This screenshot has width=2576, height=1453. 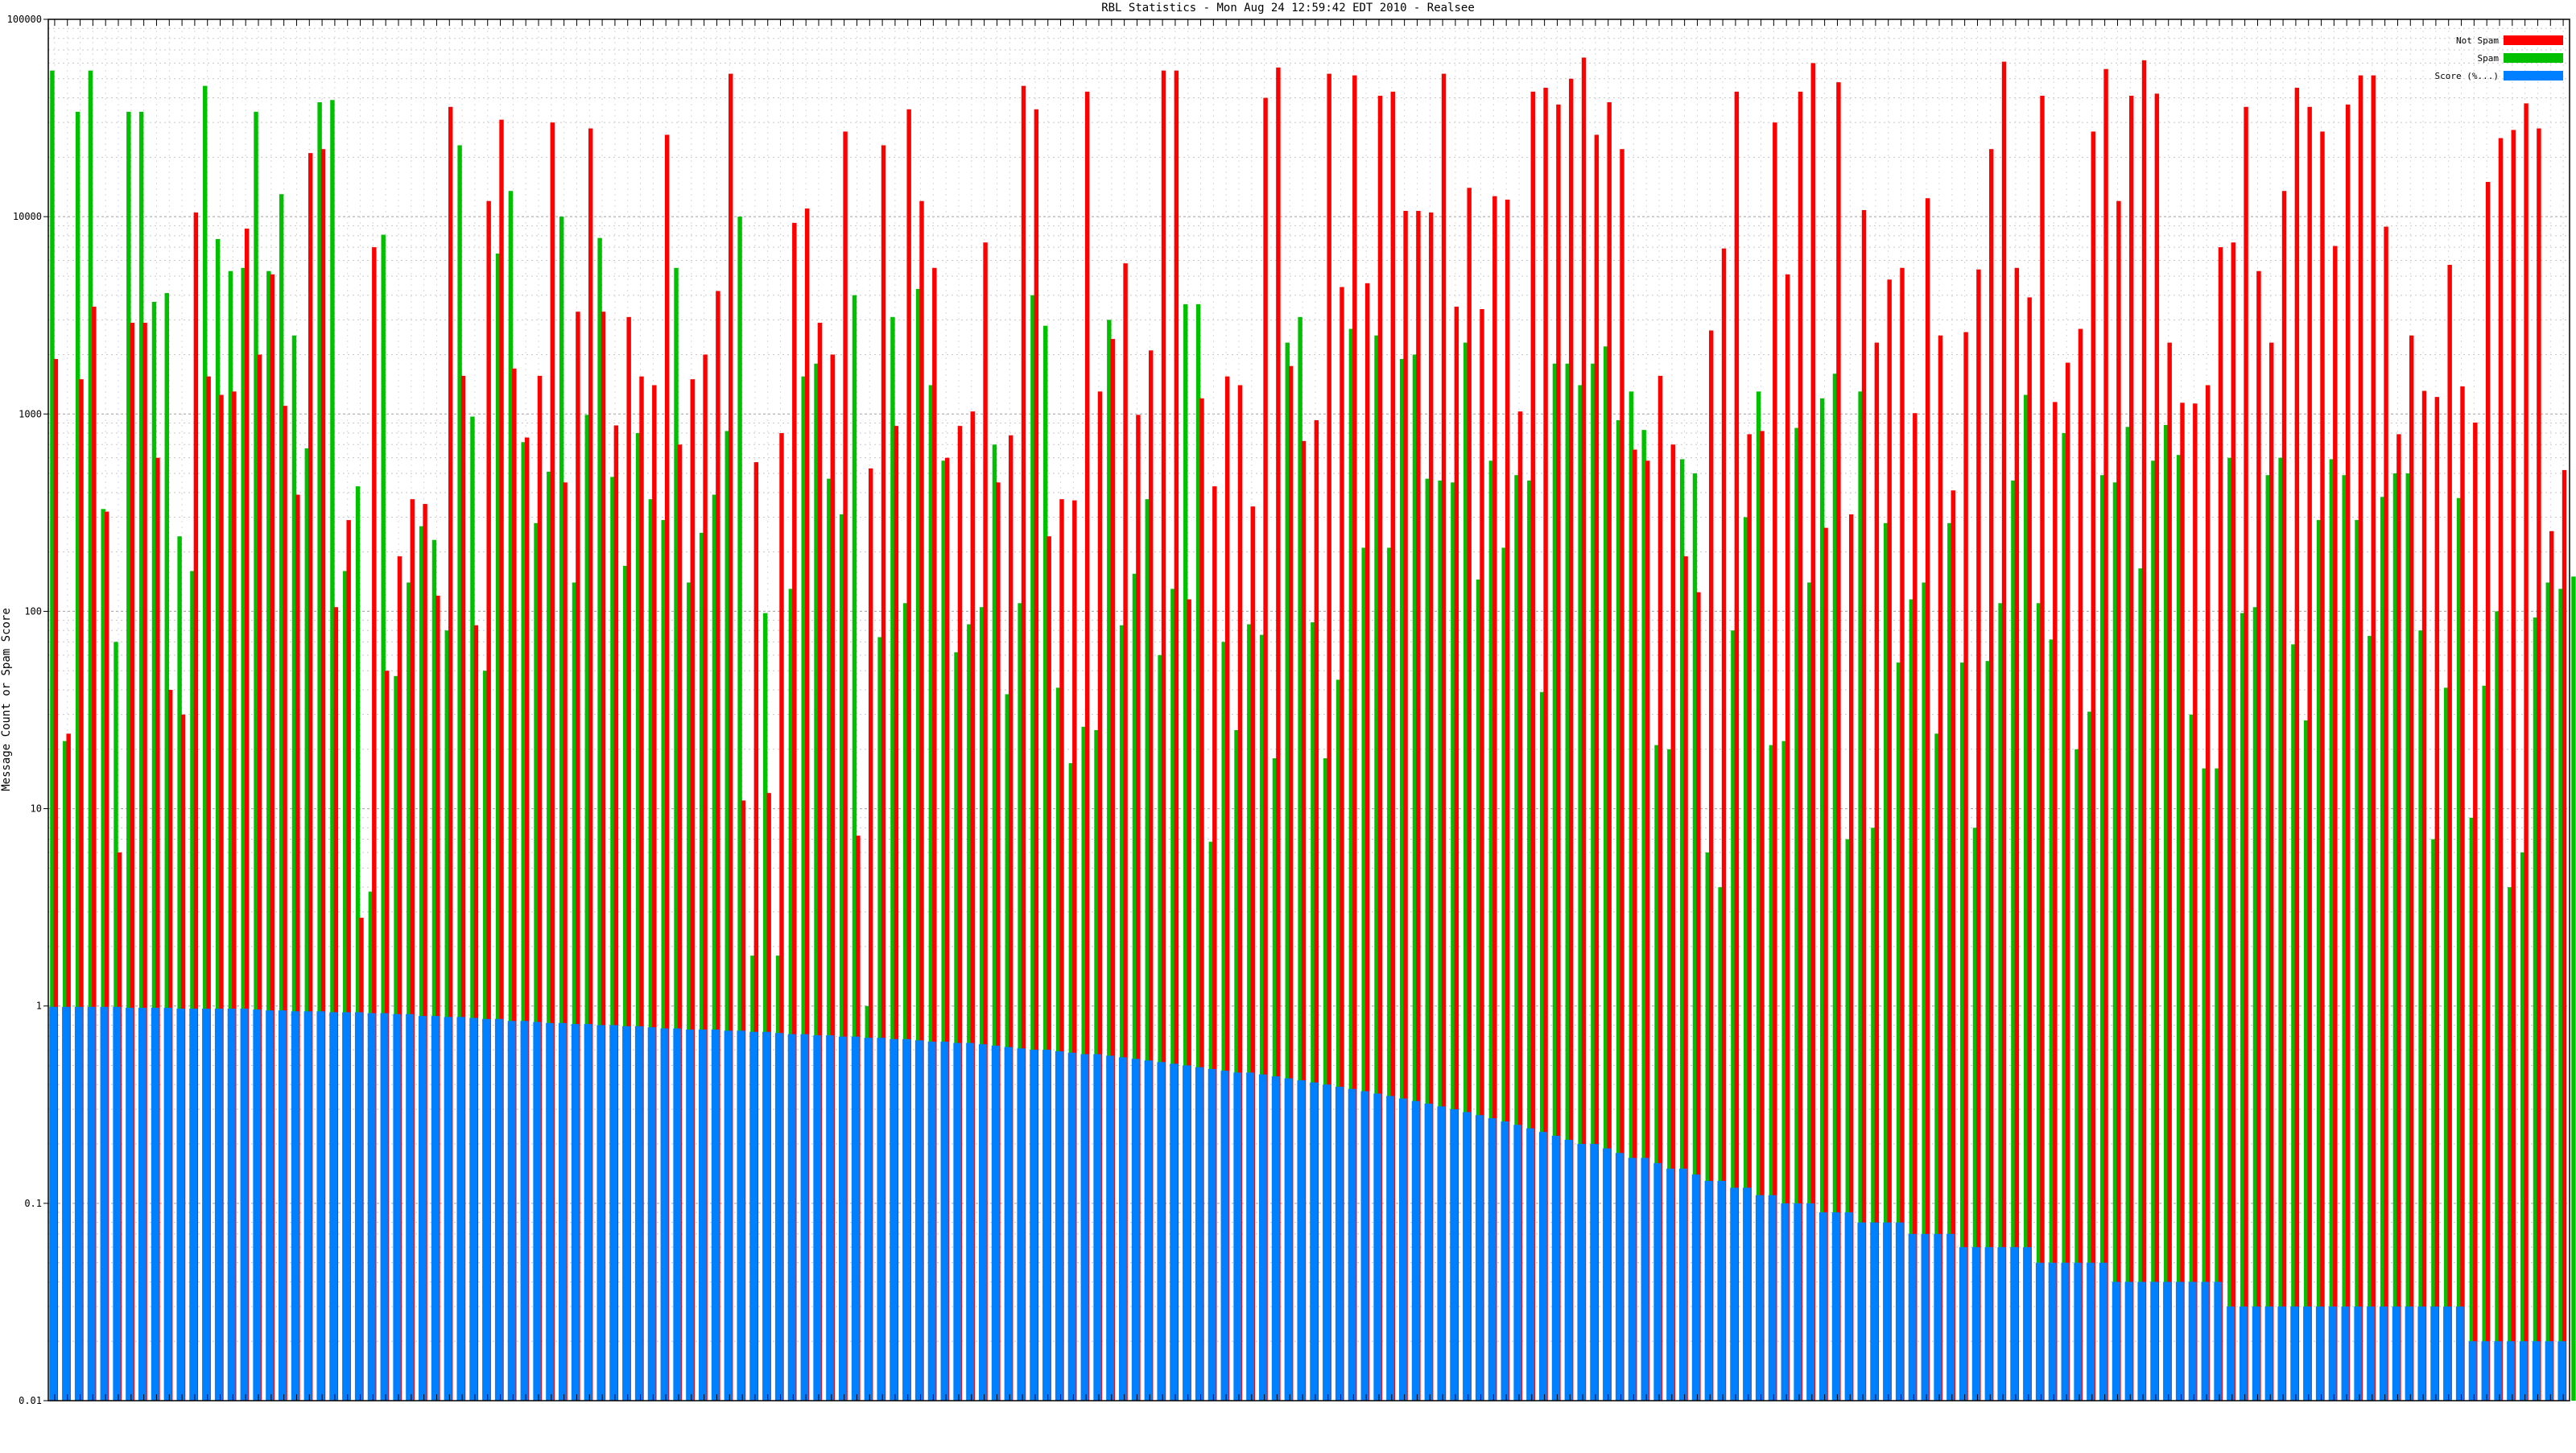 I want to click on y-tick-label: 100, so click(x=33, y=611).